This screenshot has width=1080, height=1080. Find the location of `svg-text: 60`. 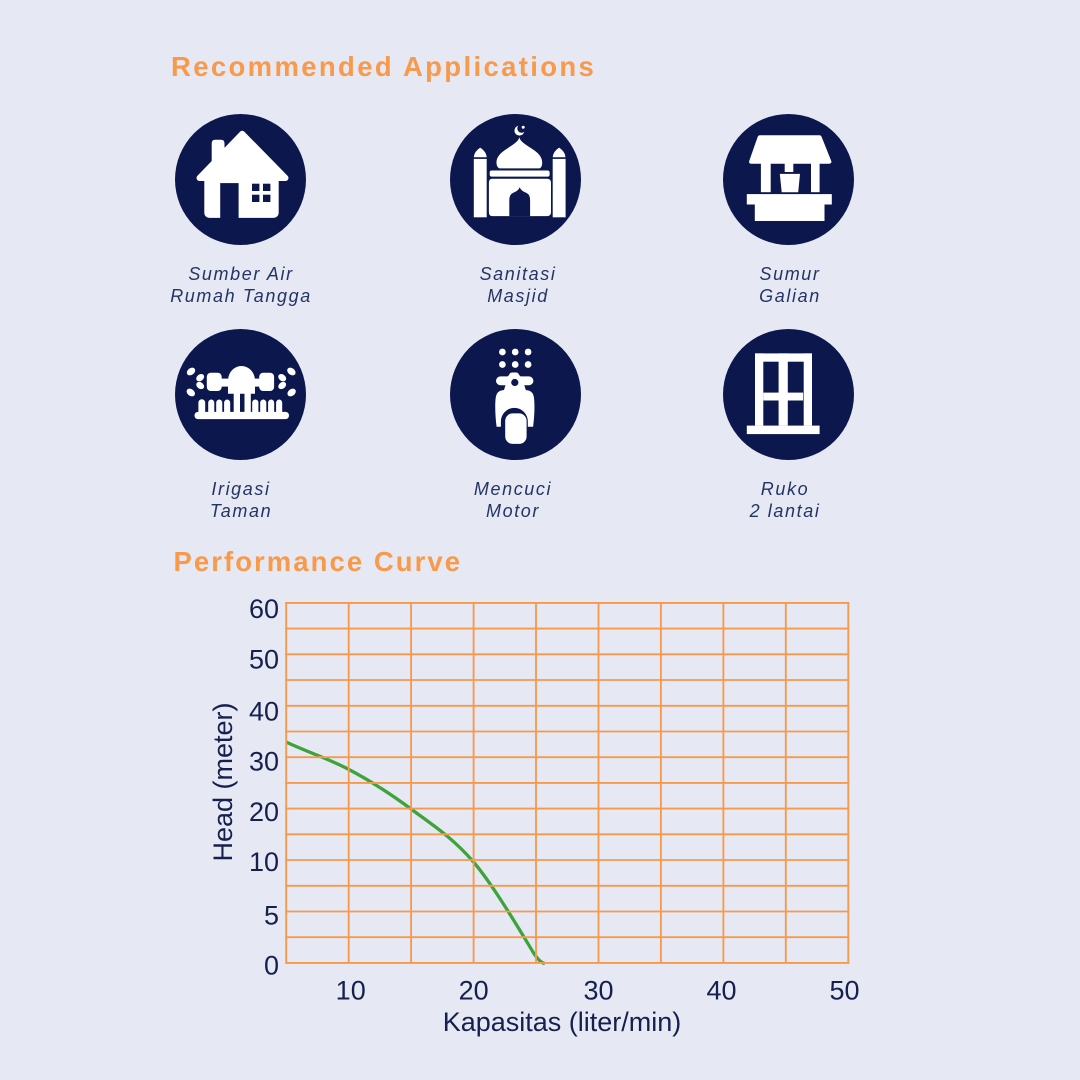

svg-text: 60 is located at coordinates (264, 609).